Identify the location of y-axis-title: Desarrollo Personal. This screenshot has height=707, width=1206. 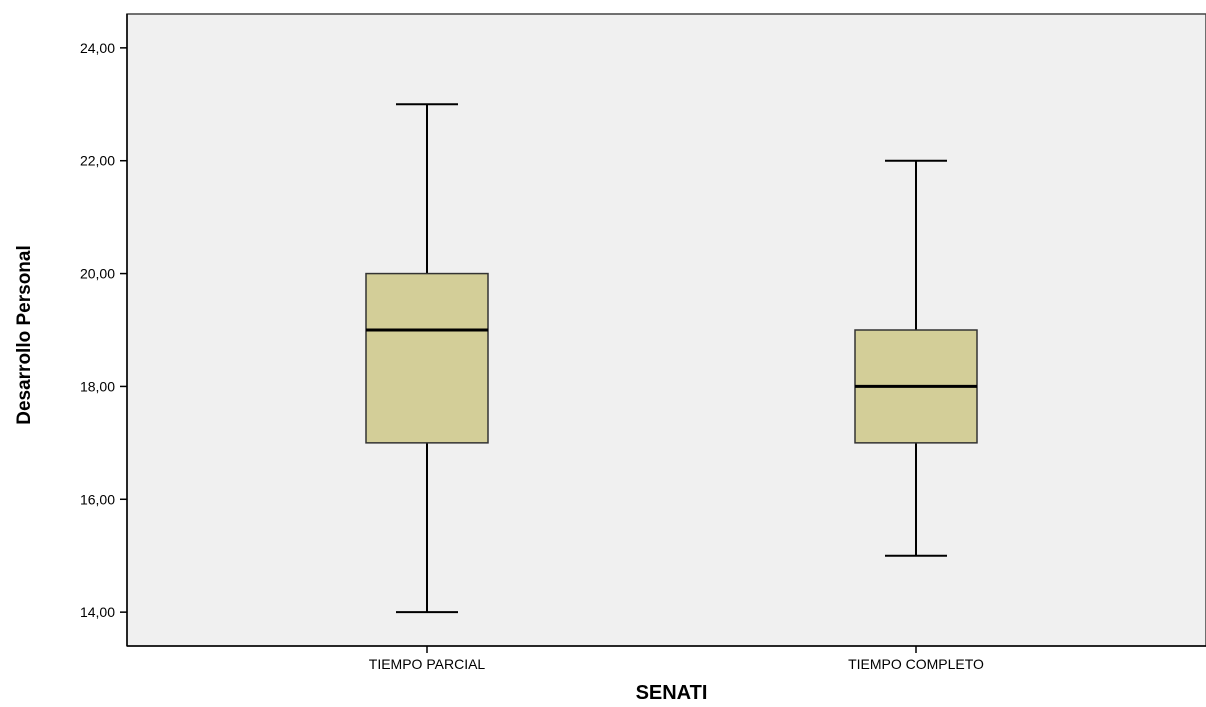
(24, 335).